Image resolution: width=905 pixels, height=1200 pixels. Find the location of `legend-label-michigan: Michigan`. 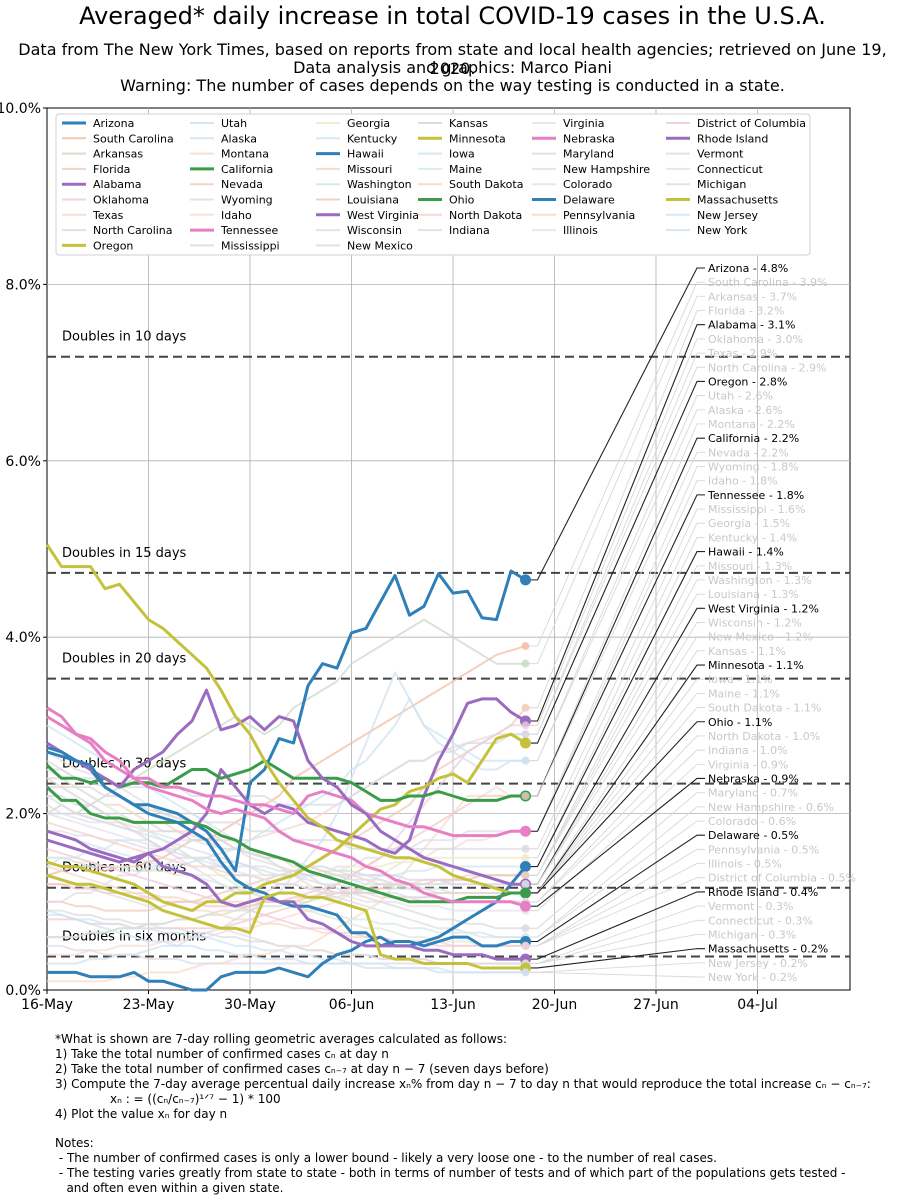

legend-label-michigan: Michigan is located at coordinates (721, 184).